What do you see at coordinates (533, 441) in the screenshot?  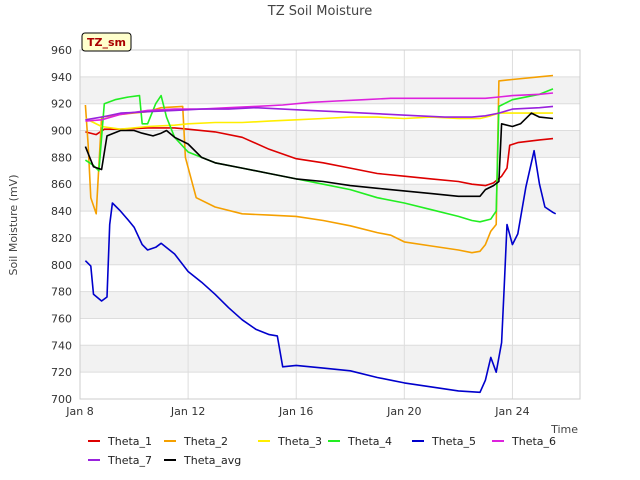 I see `legend-label-theta-6: Theta_6` at bounding box center [533, 441].